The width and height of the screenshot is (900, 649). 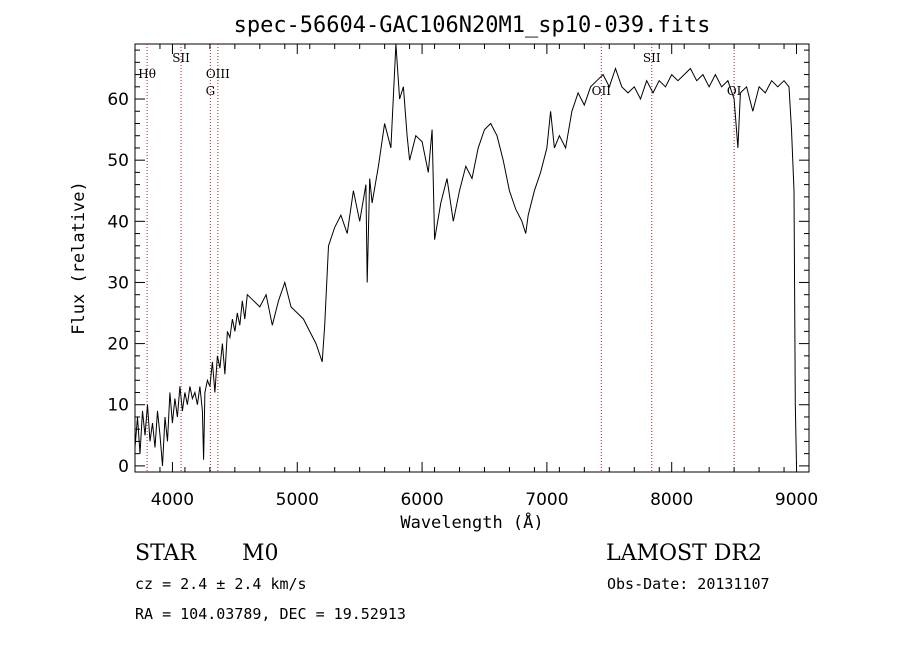 What do you see at coordinates (684, 553) in the screenshot?
I see `survey-name: LAMOST DR2` at bounding box center [684, 553].